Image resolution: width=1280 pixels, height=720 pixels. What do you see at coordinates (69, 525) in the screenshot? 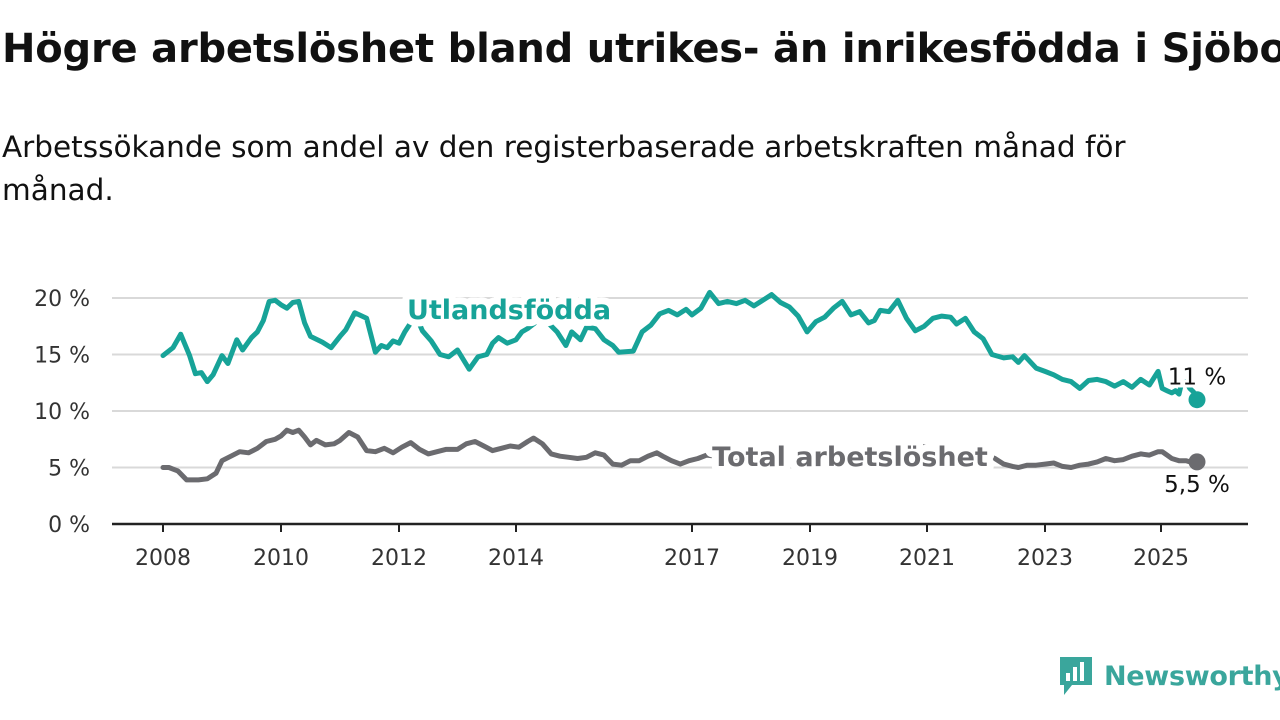
I see `y-tick-label: 0 %` at bounding box center [69, 525].